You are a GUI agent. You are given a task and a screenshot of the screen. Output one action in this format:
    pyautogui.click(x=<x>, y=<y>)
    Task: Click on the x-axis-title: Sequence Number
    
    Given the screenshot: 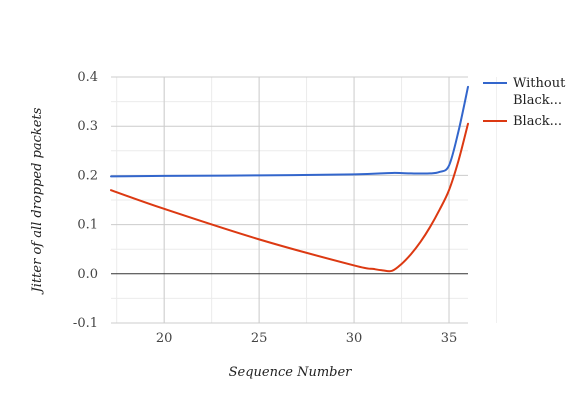 What is the action you would take?
    pyautogui.click(x=291, y=372)
    